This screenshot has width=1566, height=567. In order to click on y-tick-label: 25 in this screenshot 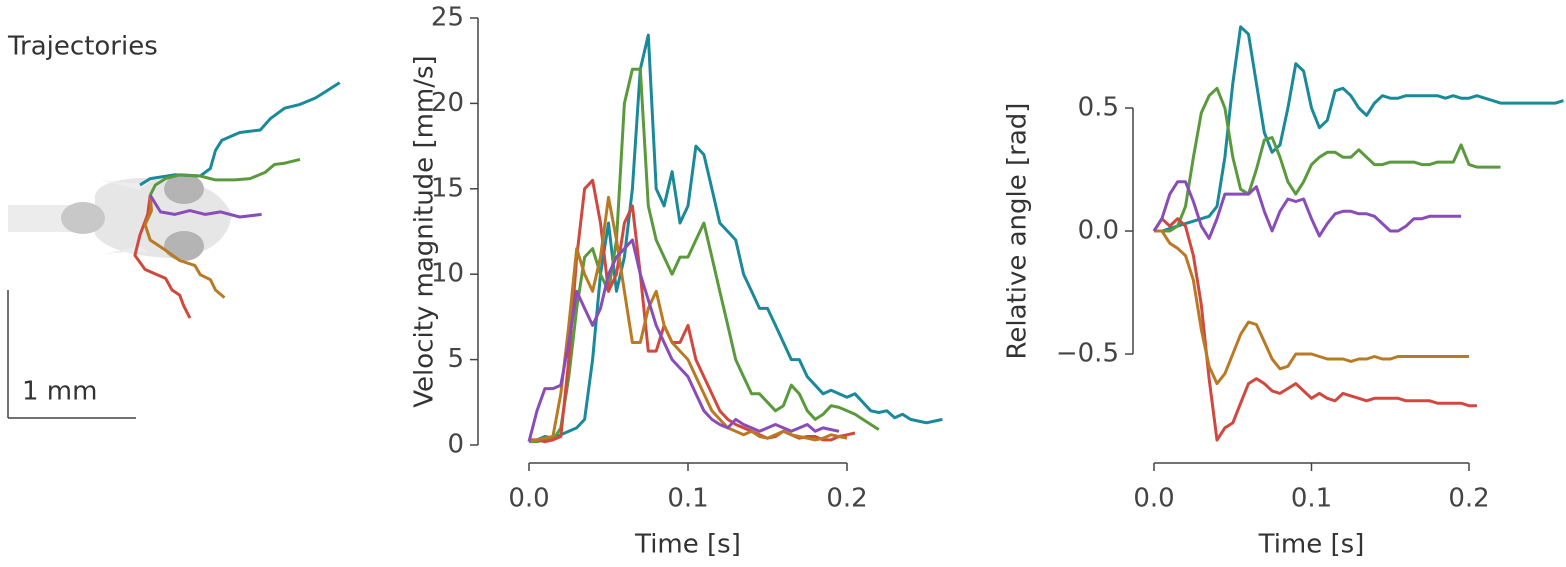, I will do `click(447, 18)`.